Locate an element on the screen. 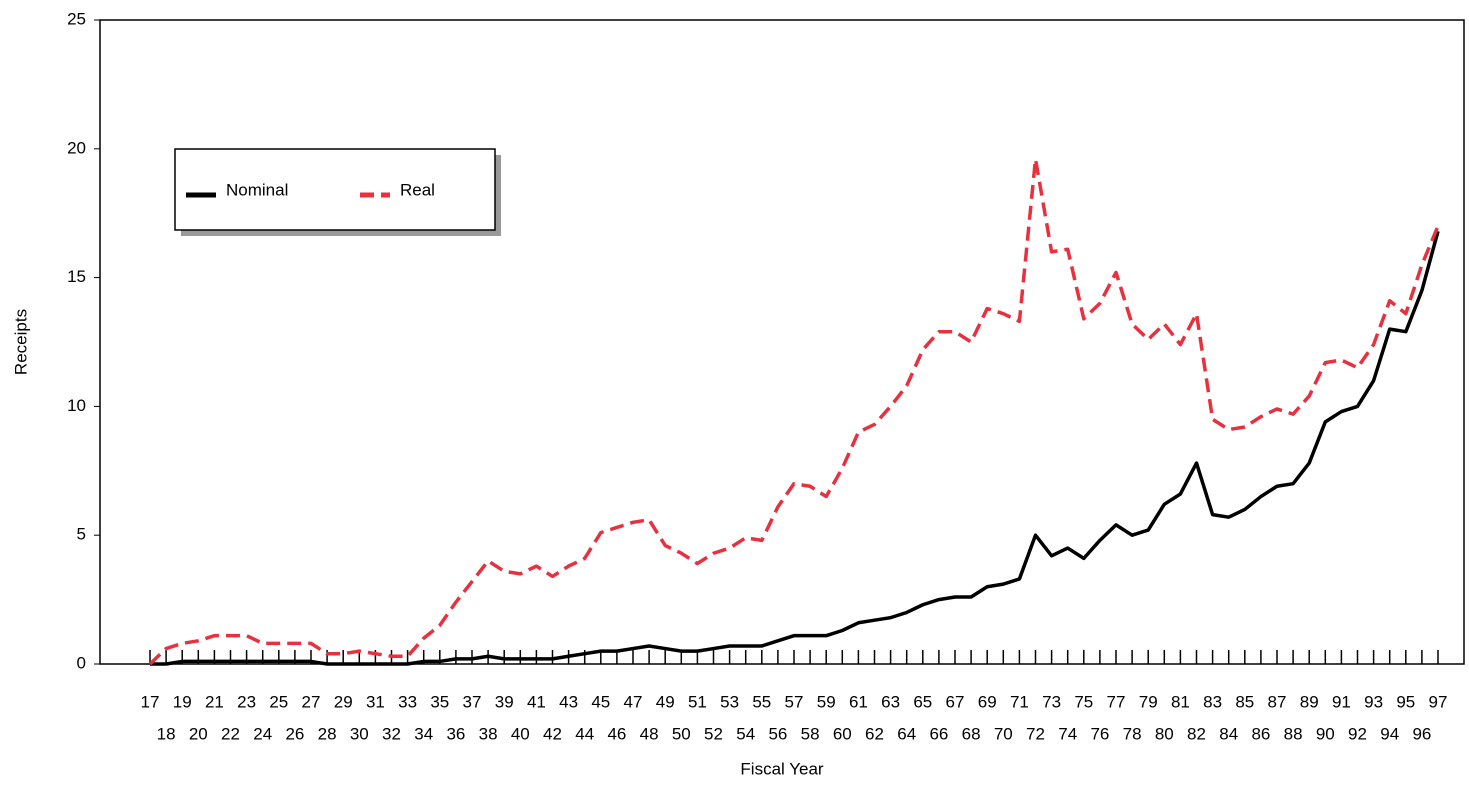 The image size is (1469, 785). x-tick-label: 83 is located at coordinates (1212, 701).